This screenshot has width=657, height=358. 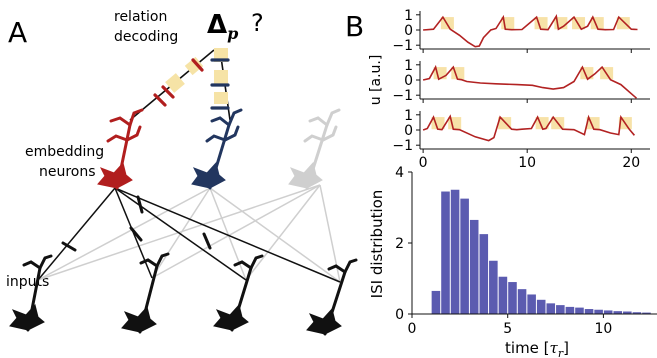 I want to click on delta-subscript: p, so click(x=232, y=33).